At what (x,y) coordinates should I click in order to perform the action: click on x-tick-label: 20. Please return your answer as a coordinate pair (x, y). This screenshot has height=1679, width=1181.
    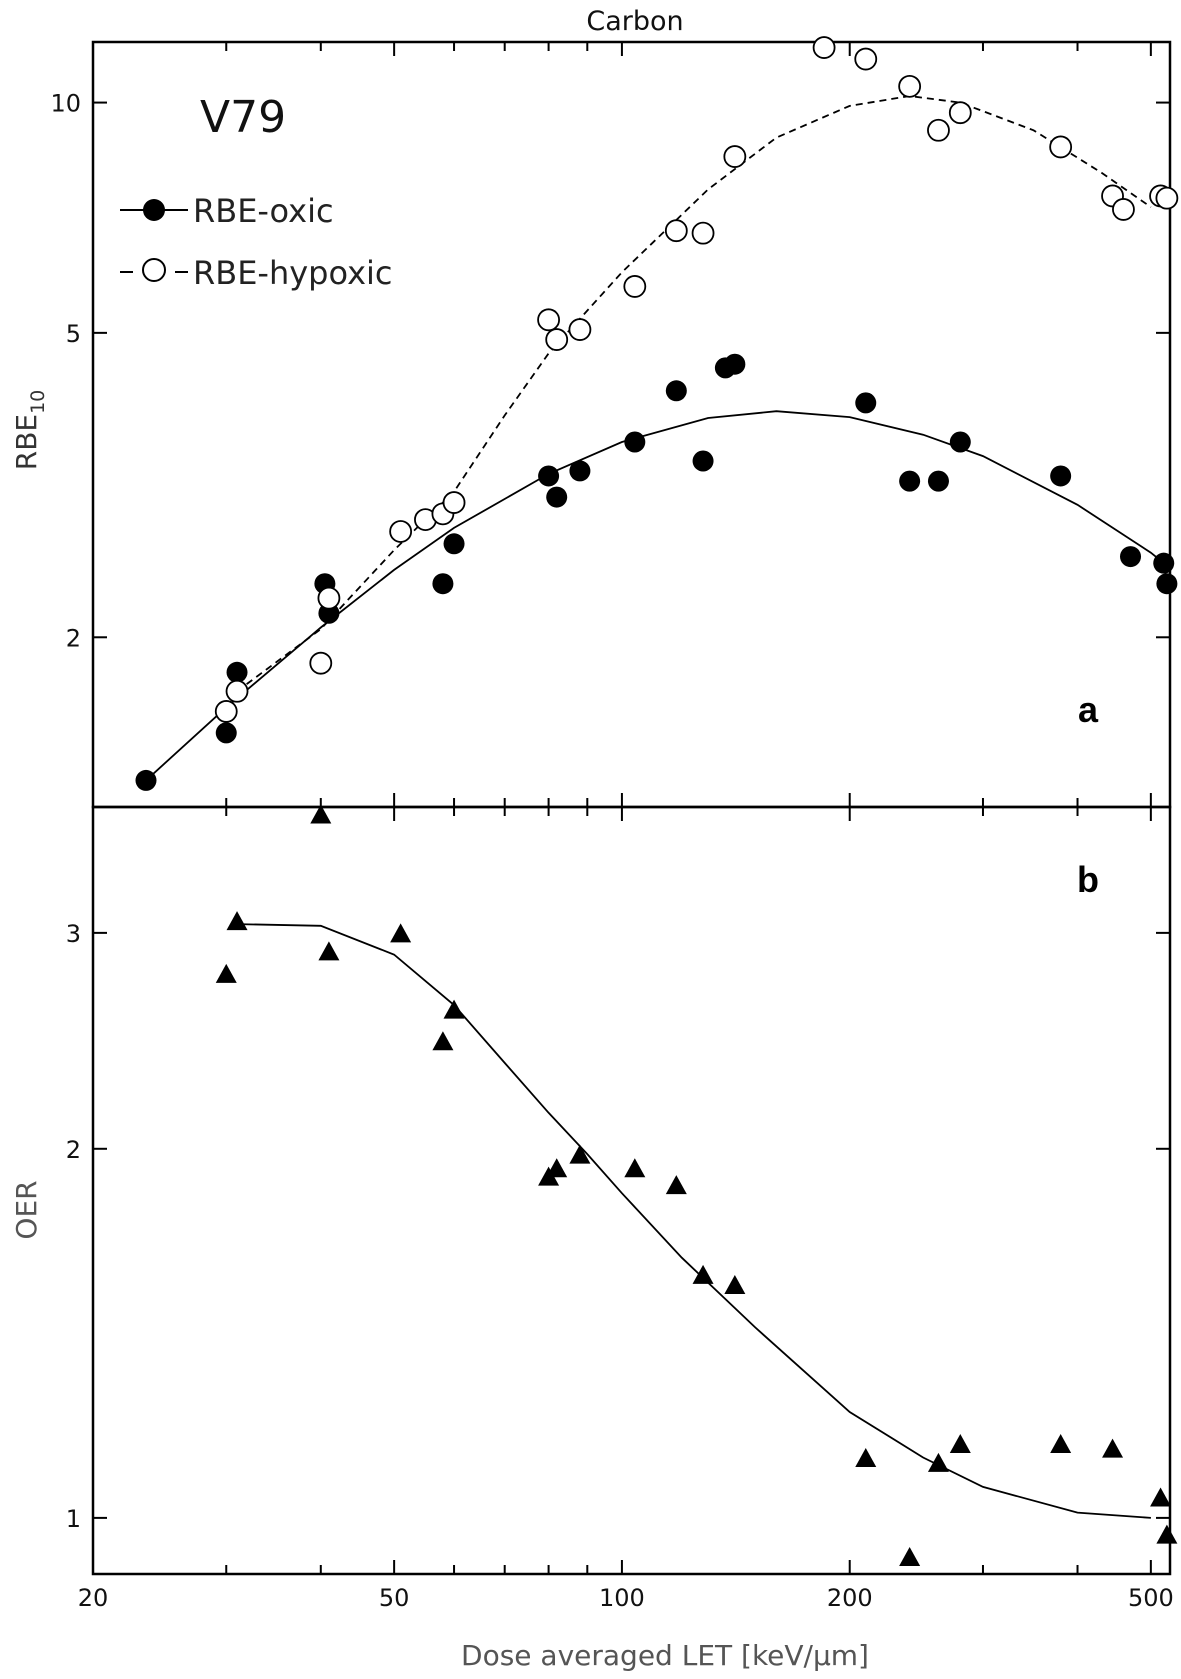
    Looking at the image, I should click on (93, 1598).